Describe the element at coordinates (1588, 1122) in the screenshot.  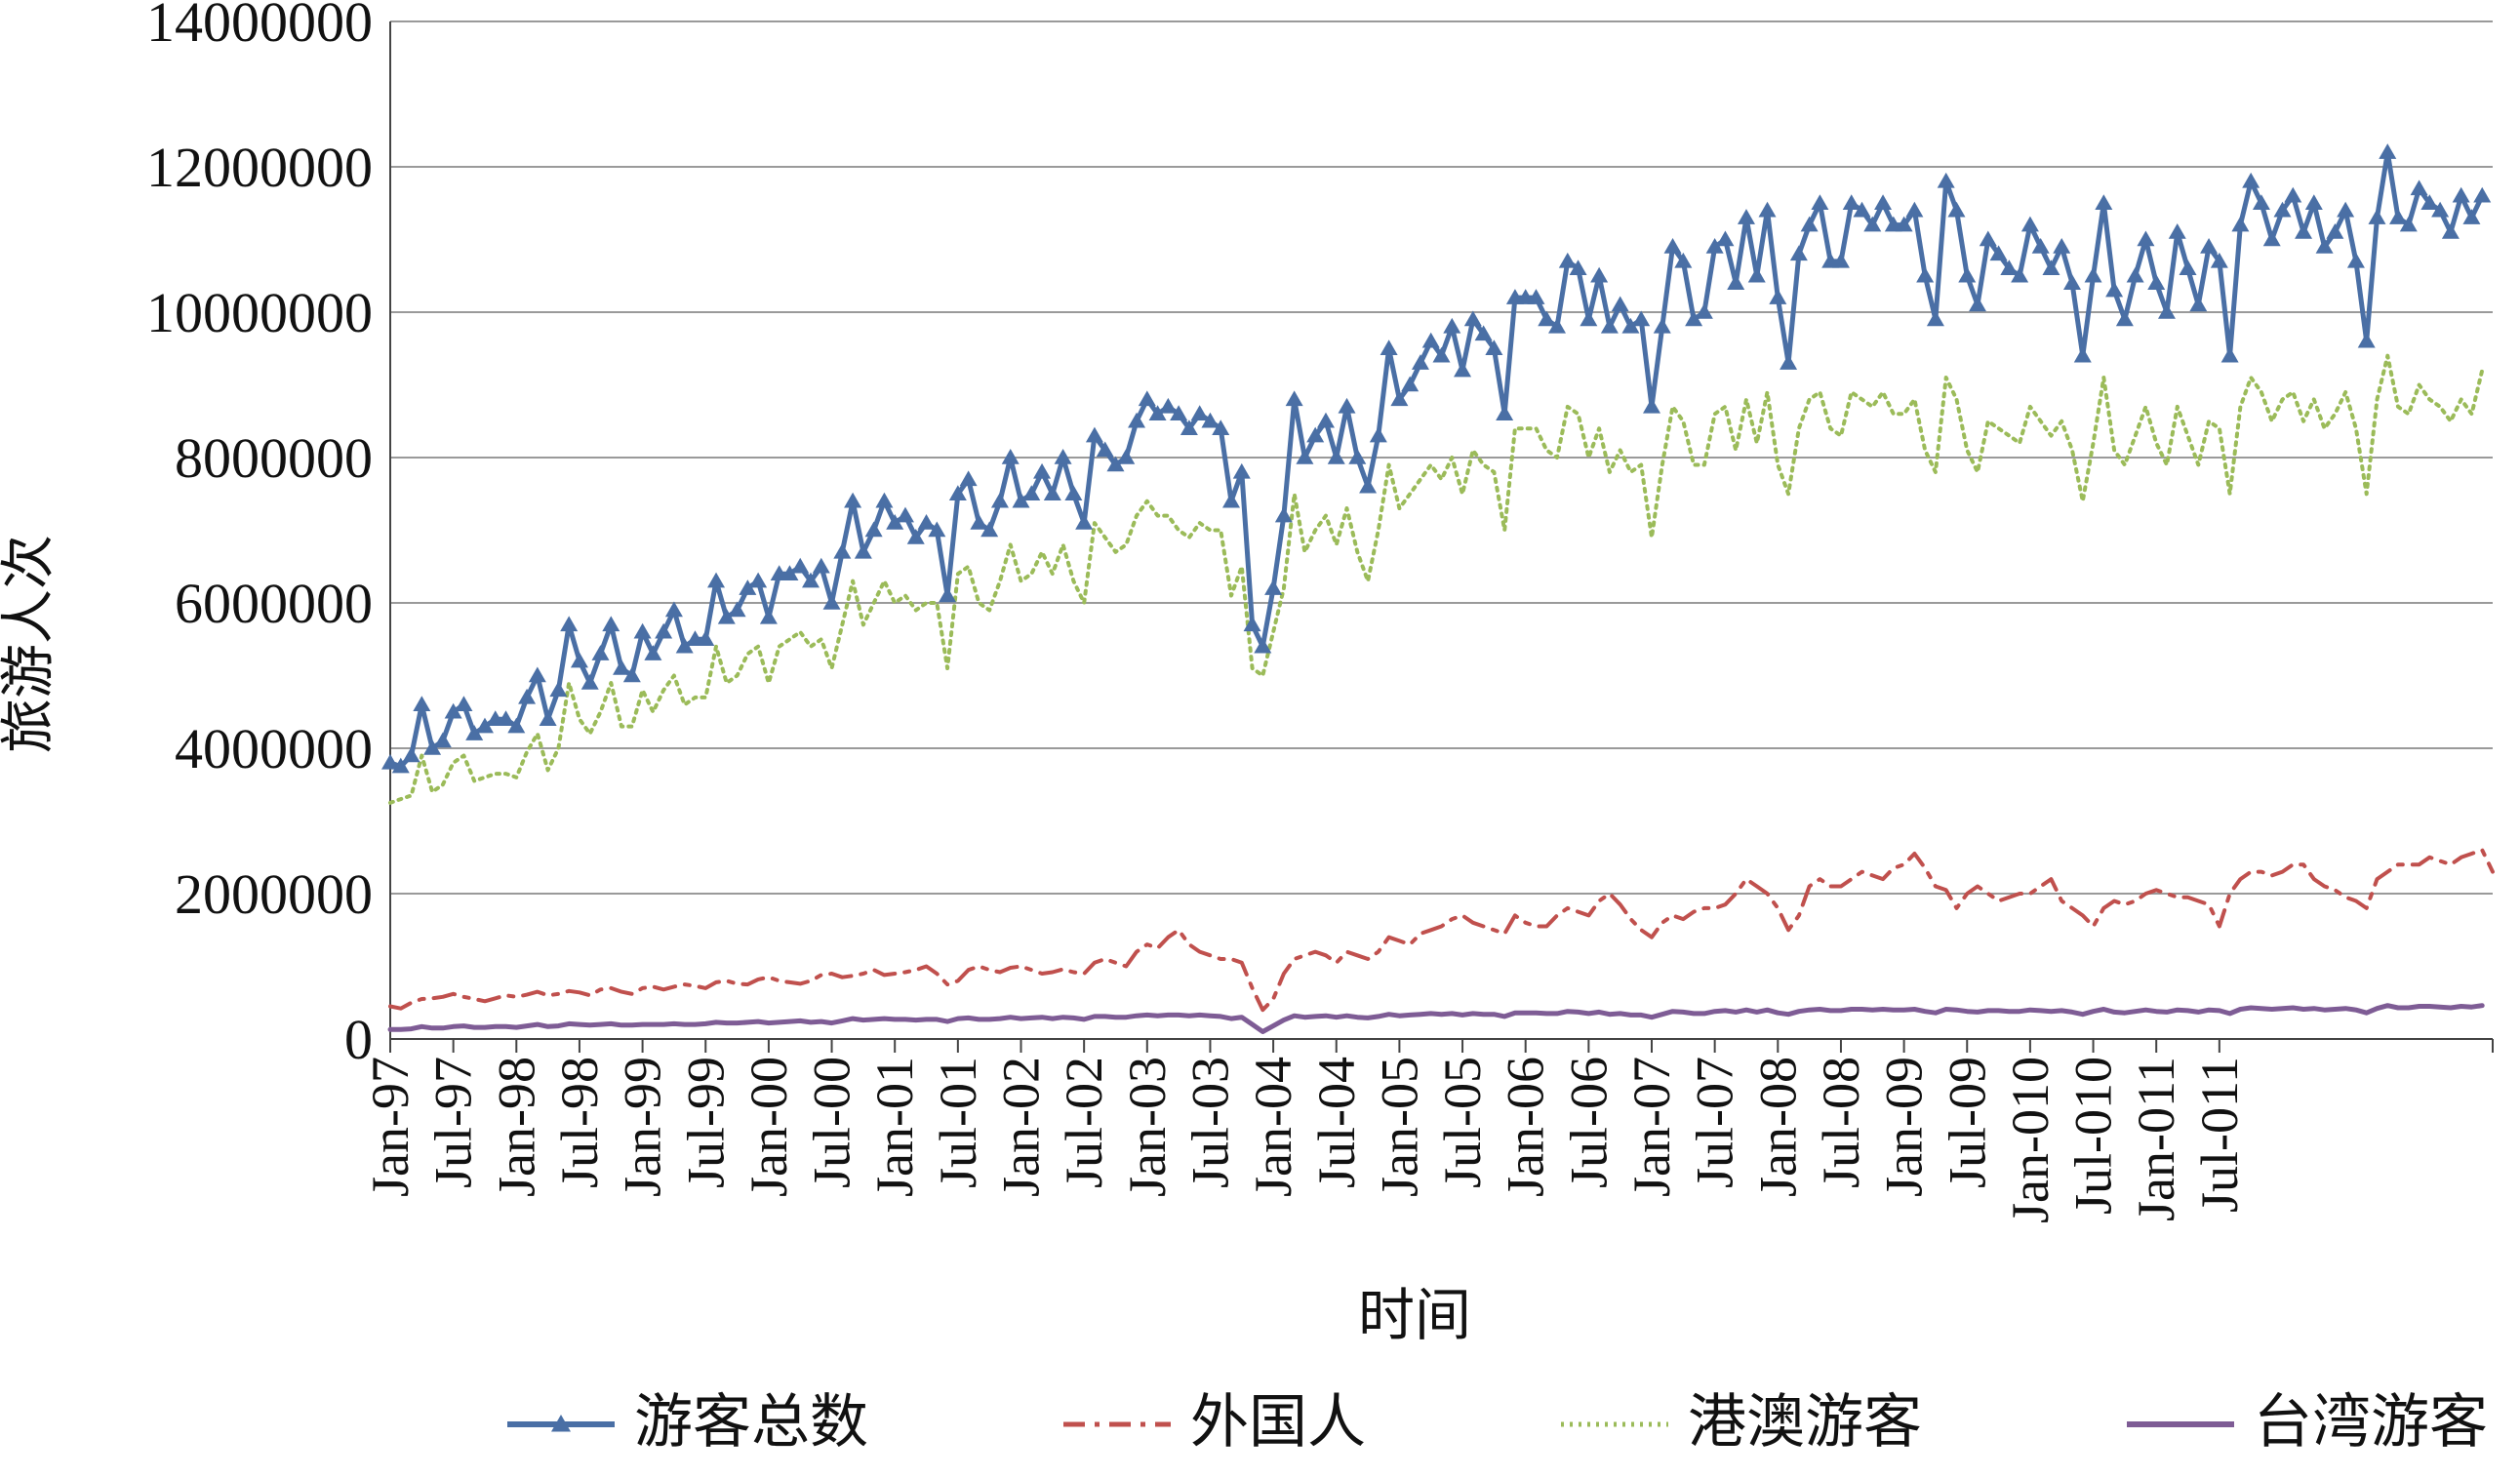
I see `x-tick-label: Jul-06` at that location.